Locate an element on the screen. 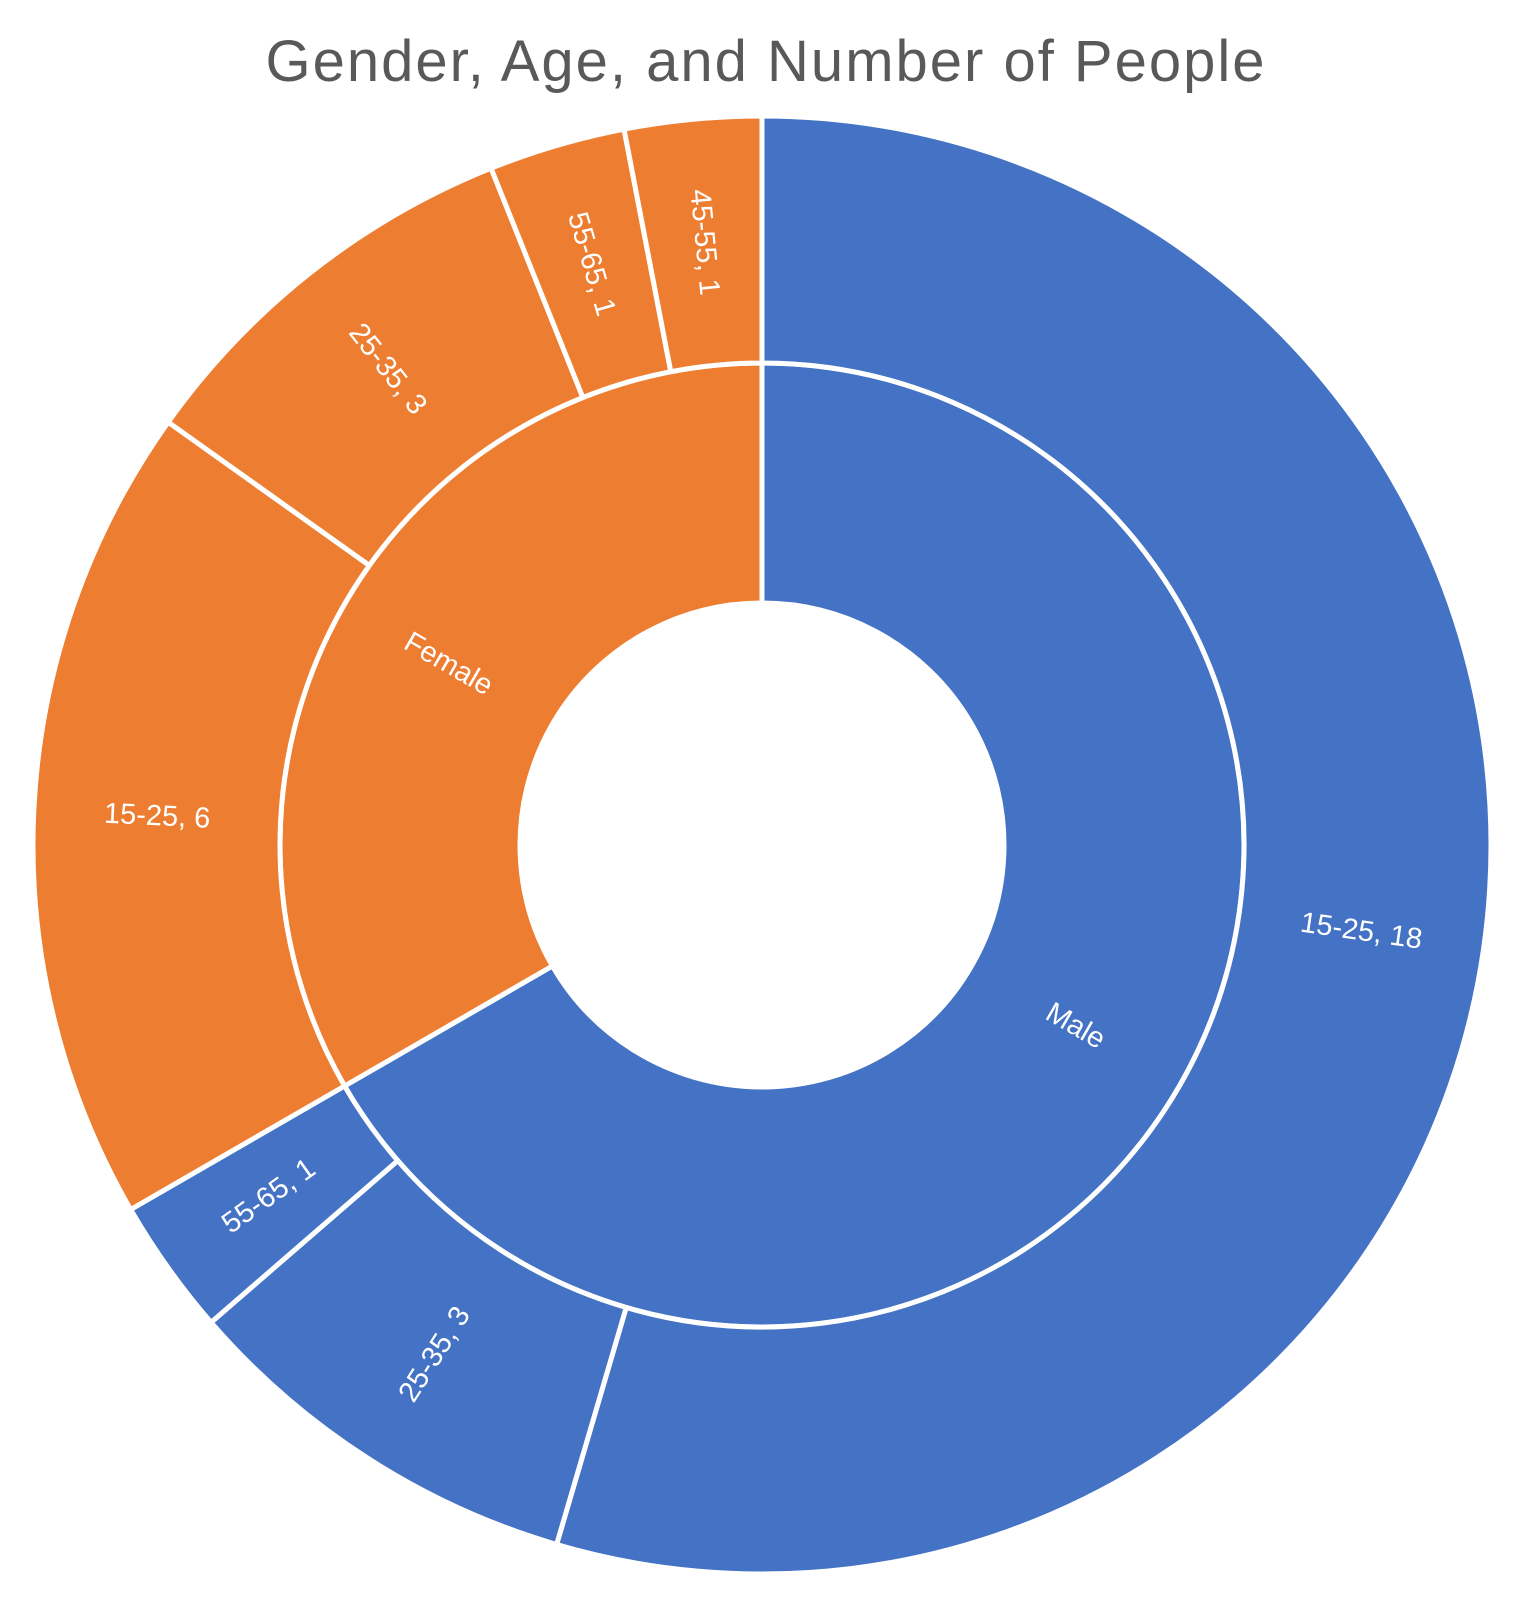  outer-label-female-15-25: 15-25, 6 is located at coordinates (157, 816).